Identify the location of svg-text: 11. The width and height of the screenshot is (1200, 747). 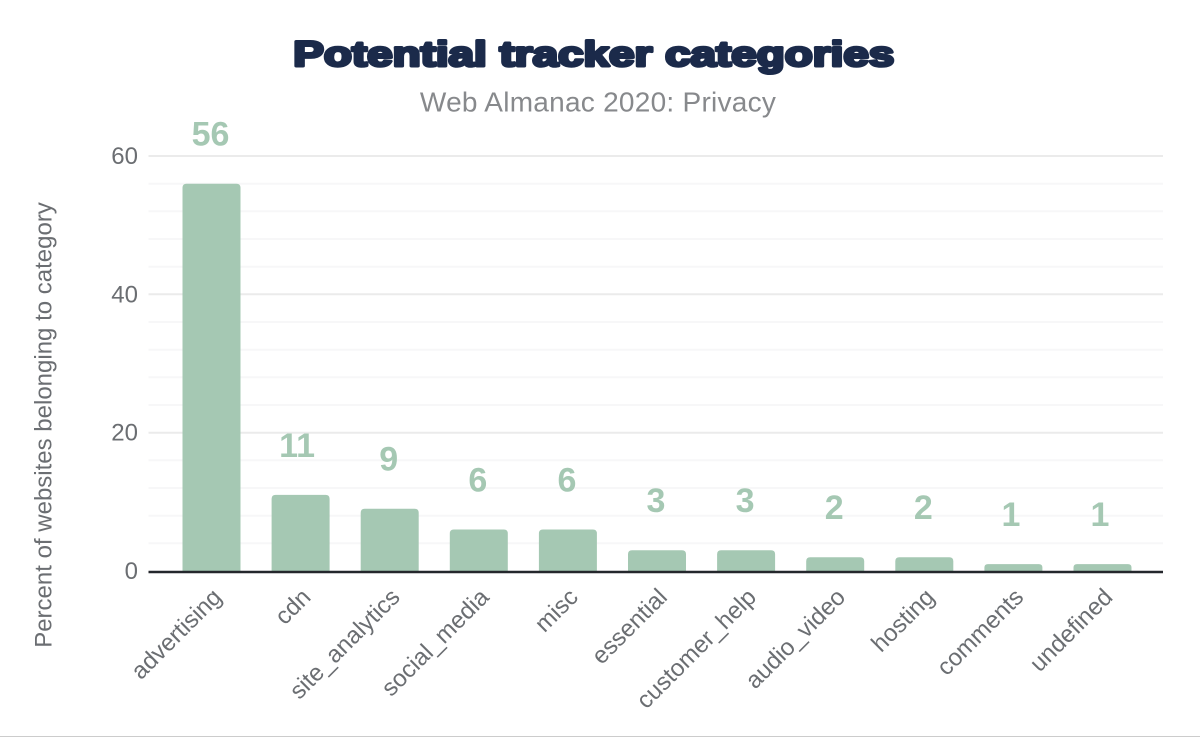
(297, 446).